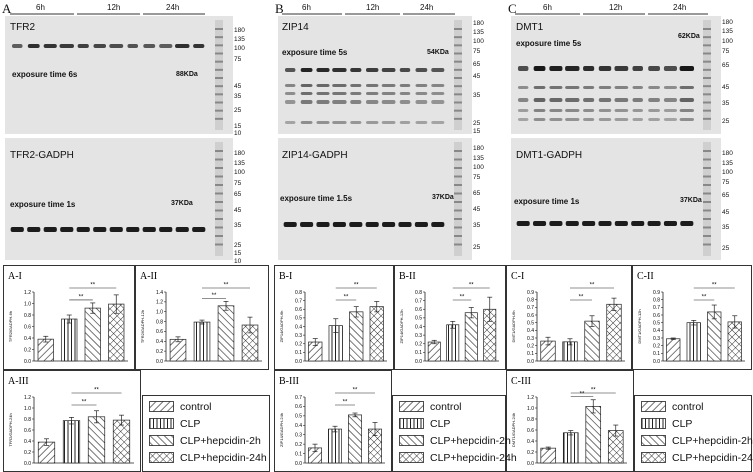 The width and height of the screenshot is (753, 472). Describe the element at coordinates (298, 336) in the screenshot. I see `y-tick-label: 0.3` at that location.